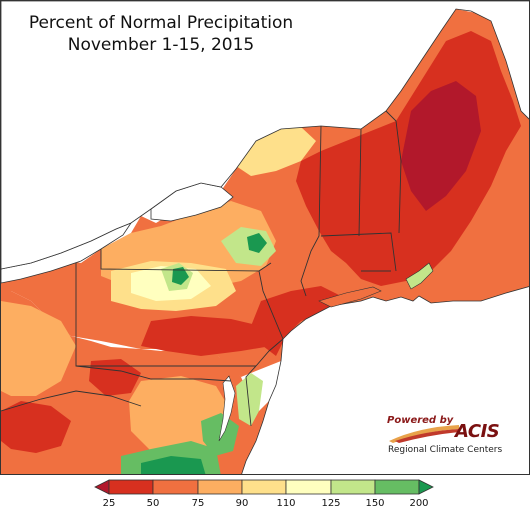 This screenshot has height=511, width=531. I want to click on legend-tick-label: 75, so click(198, 503).